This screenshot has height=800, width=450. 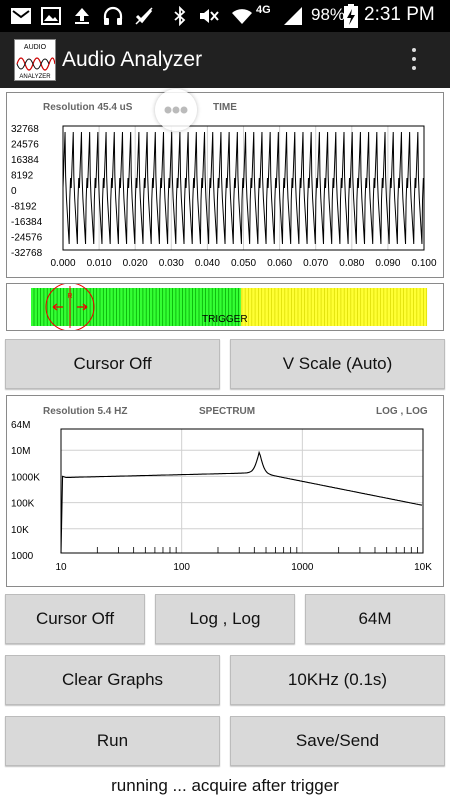 What do you see at coordinates (351, 16) in the screenshot?
I see `battery-charging-icon` at bounding box center [351, 16].